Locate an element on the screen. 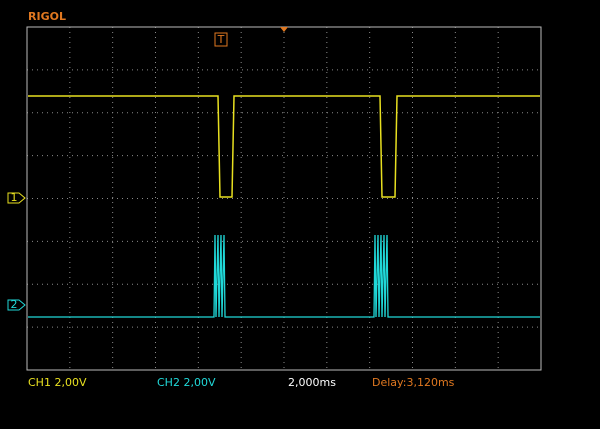  timebase: 2,000ms is located at coordinates (312, 382).